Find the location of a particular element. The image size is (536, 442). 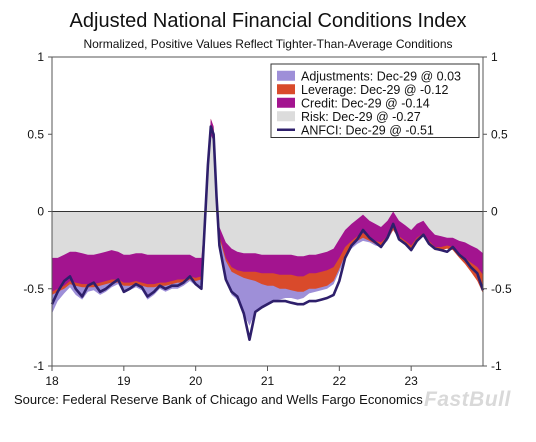

y-tick-label-right: 0.5 is located at coordinates (499, 134).